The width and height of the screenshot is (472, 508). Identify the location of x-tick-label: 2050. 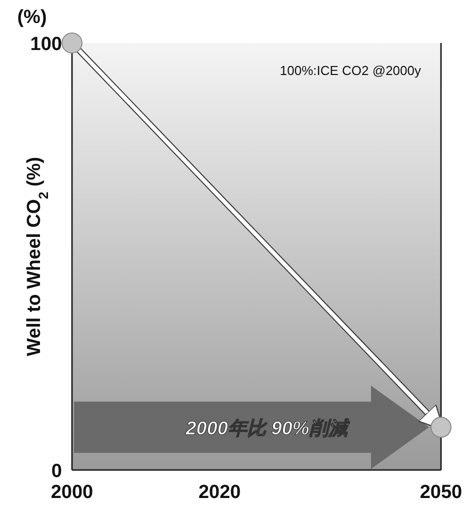
(441, 492).